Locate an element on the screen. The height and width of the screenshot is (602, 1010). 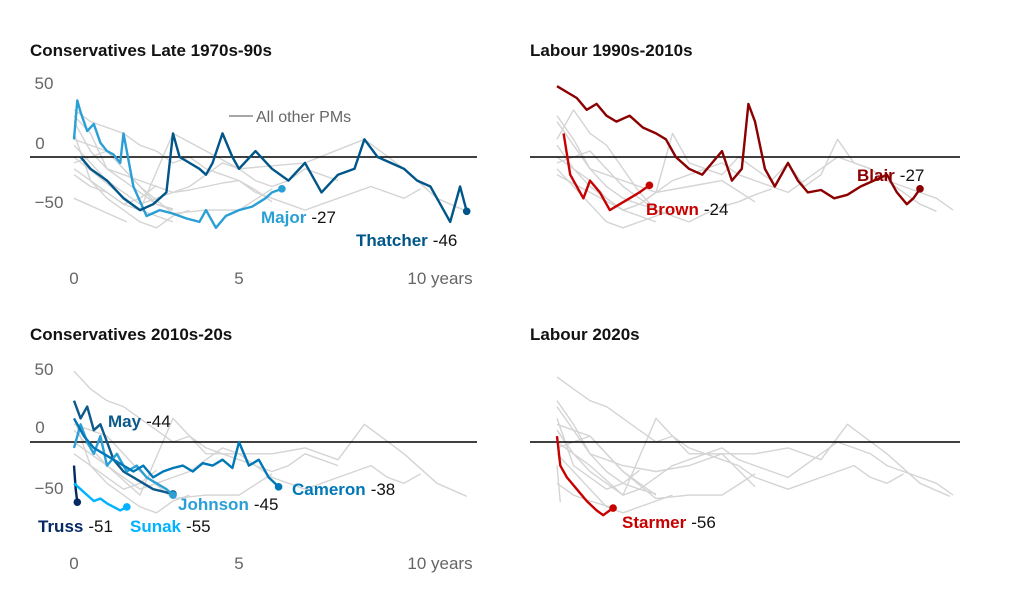
series-name: Johnson is located at coordinates (213, 504).